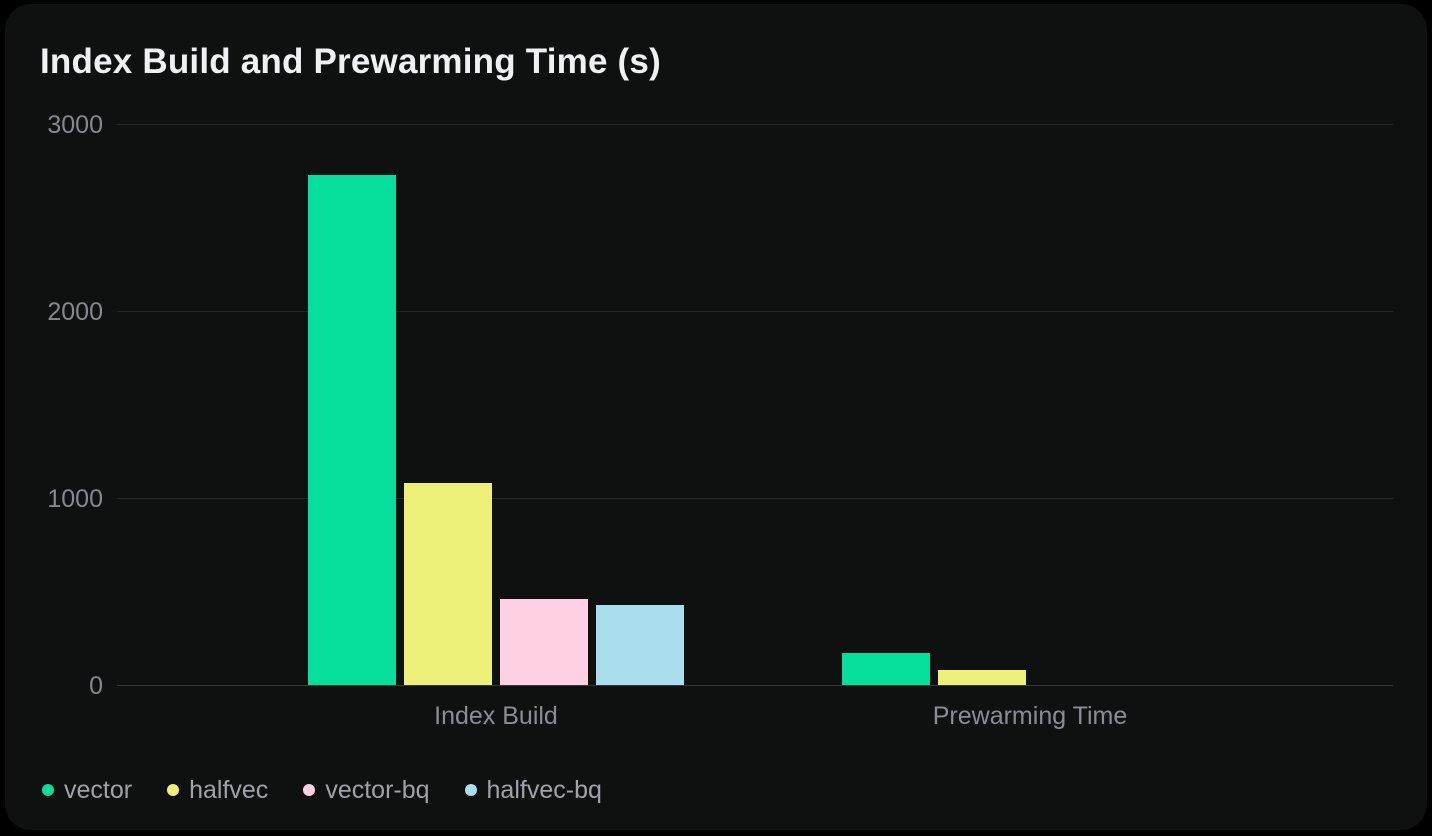 This screenshot has width=1432, height=836. I want to click on x-label-index-build: Index Build, so click(496, 716).